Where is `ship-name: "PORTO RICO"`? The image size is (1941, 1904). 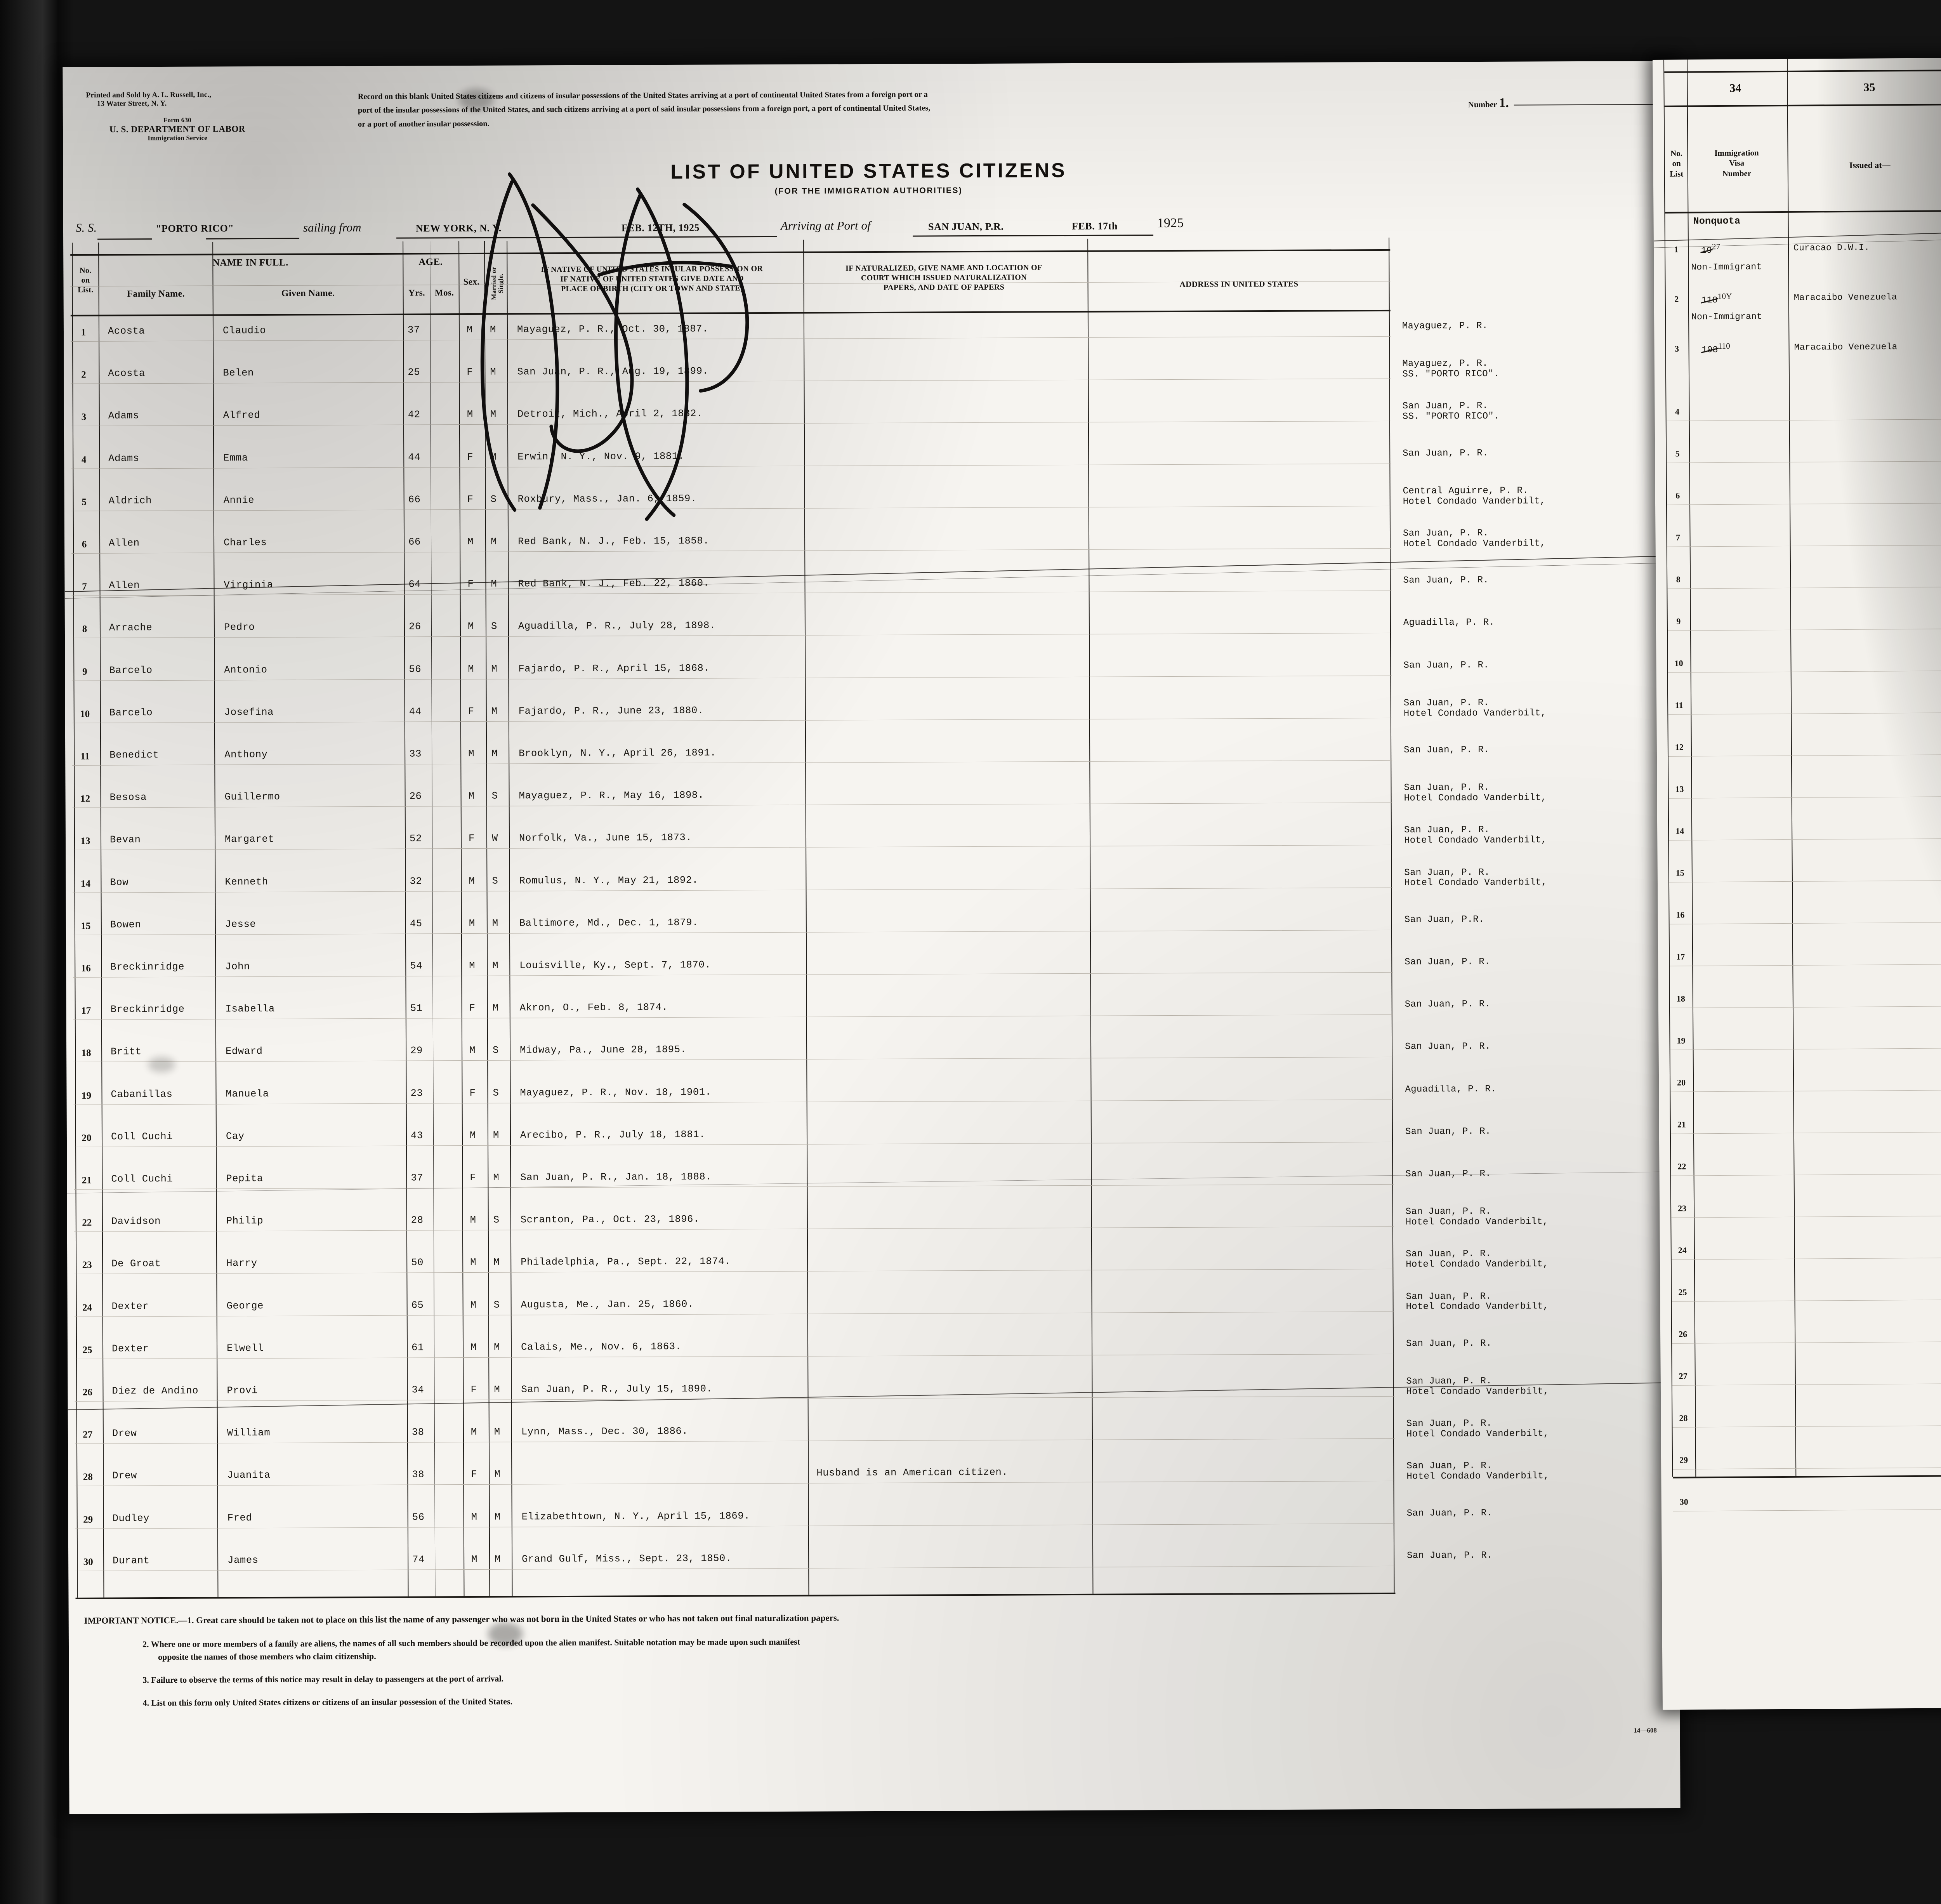 ship-name: "PORTO RICO" is located at coordinates (194, 228).